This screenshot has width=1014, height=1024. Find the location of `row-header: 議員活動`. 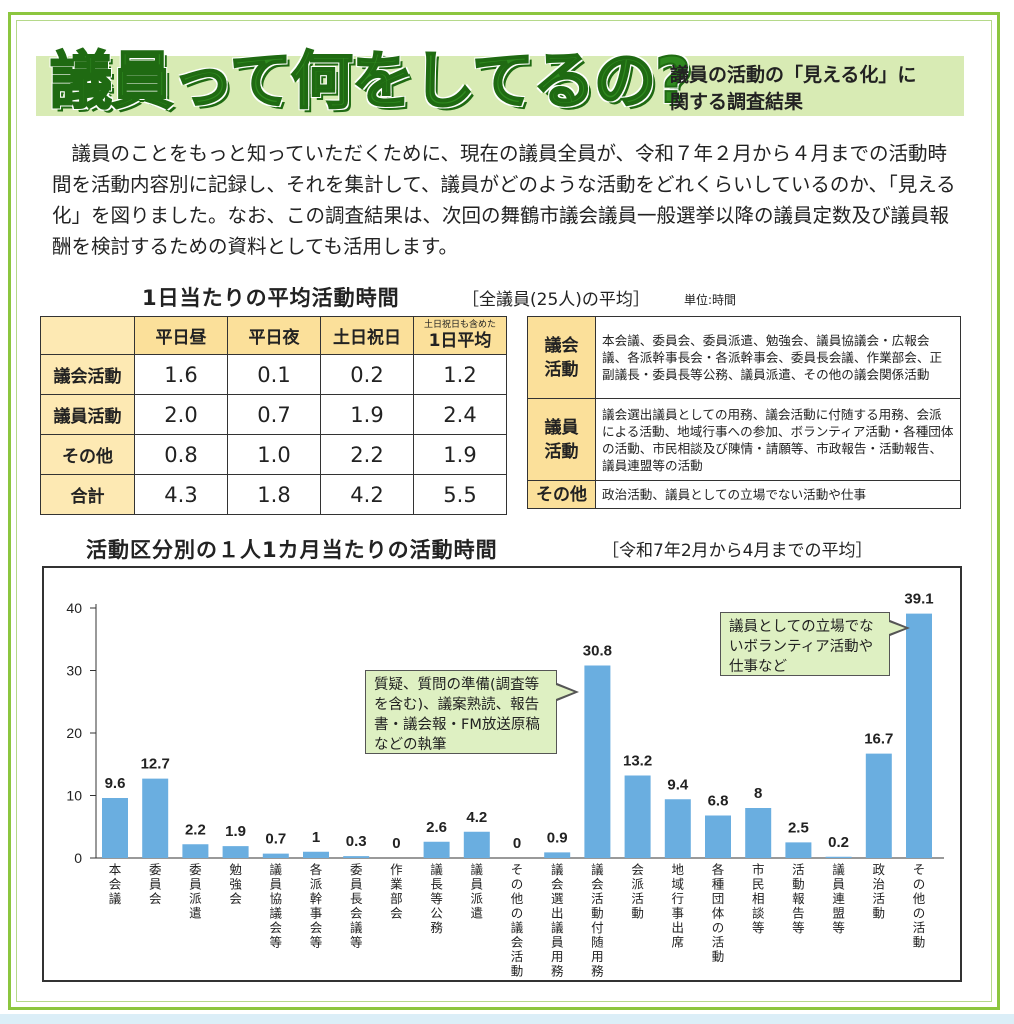

row-header: 議員活動 is located at coordinates (87, 414).